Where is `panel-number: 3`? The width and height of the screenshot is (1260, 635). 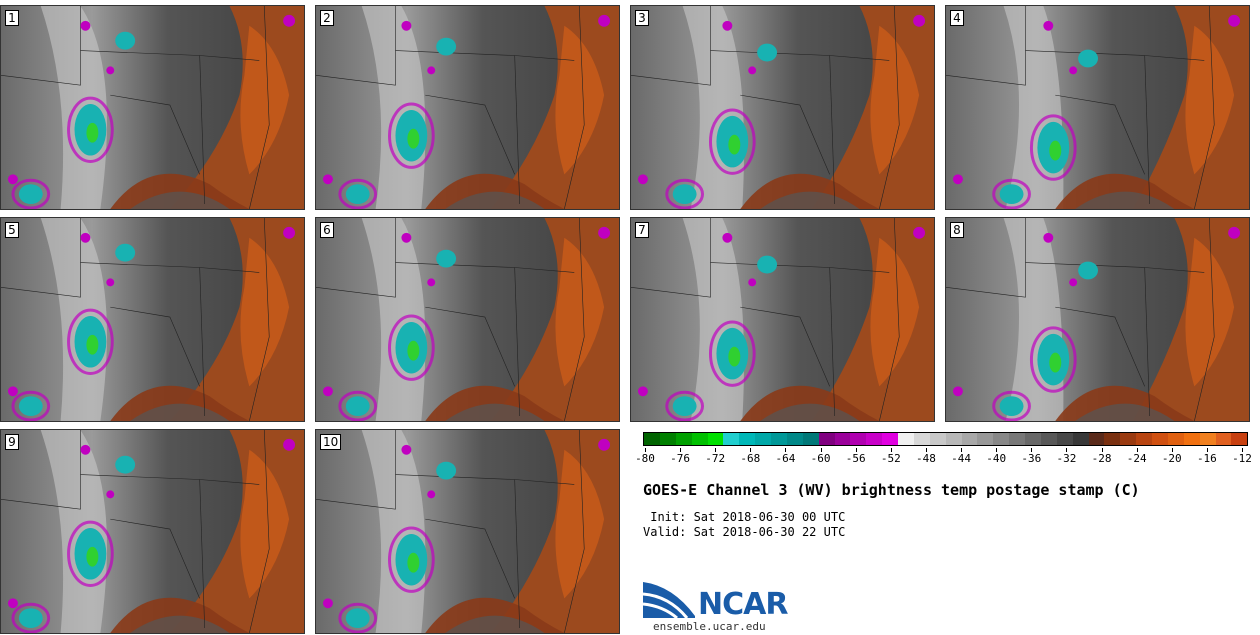 panel-number: 3 is located at coordinates (642, 18).